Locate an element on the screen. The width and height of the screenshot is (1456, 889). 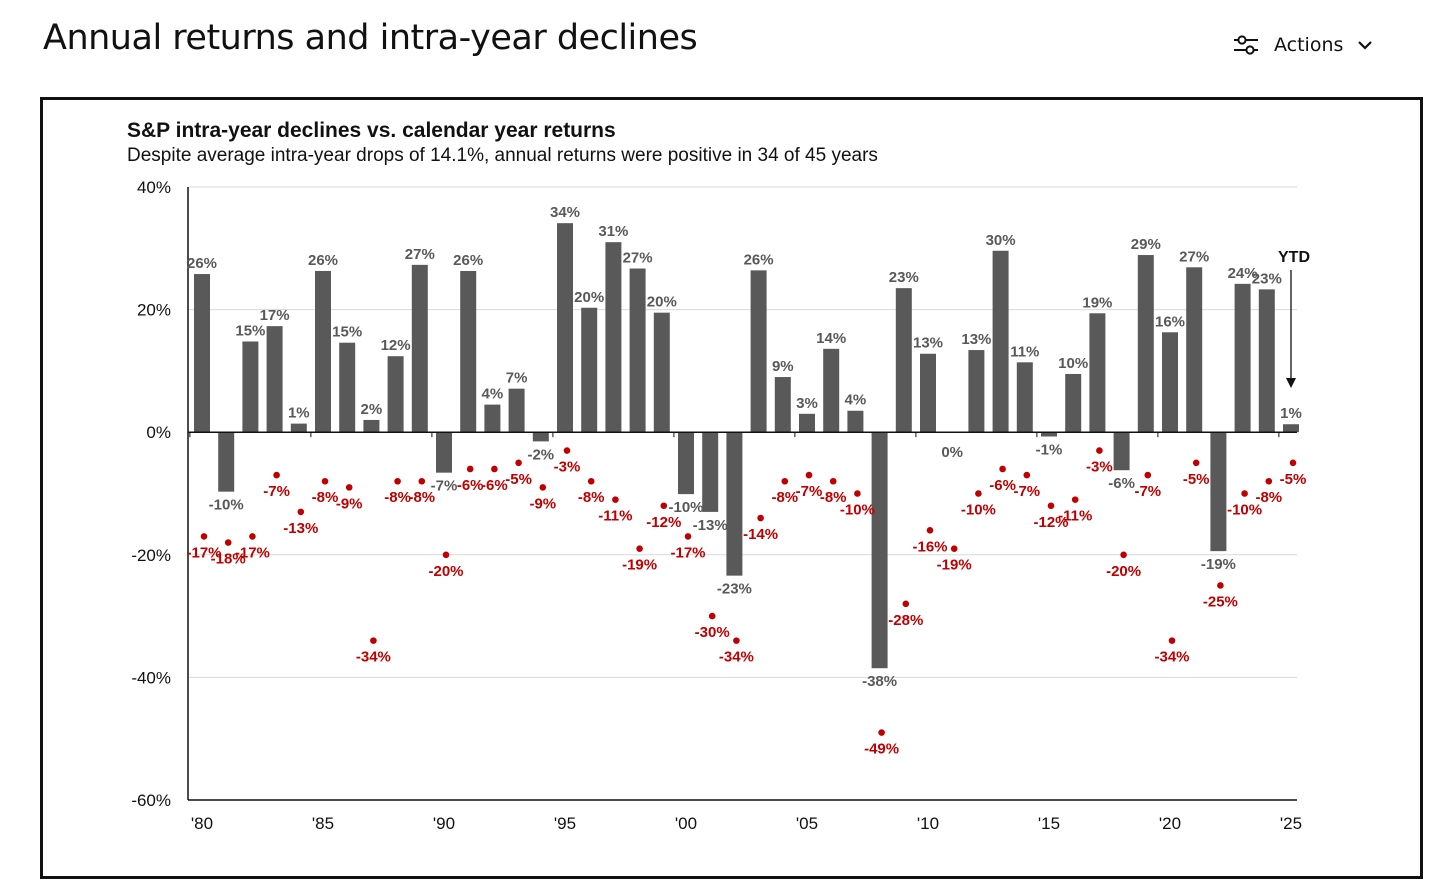
ytd-arrow-head is located at coordinates (1291, 383).